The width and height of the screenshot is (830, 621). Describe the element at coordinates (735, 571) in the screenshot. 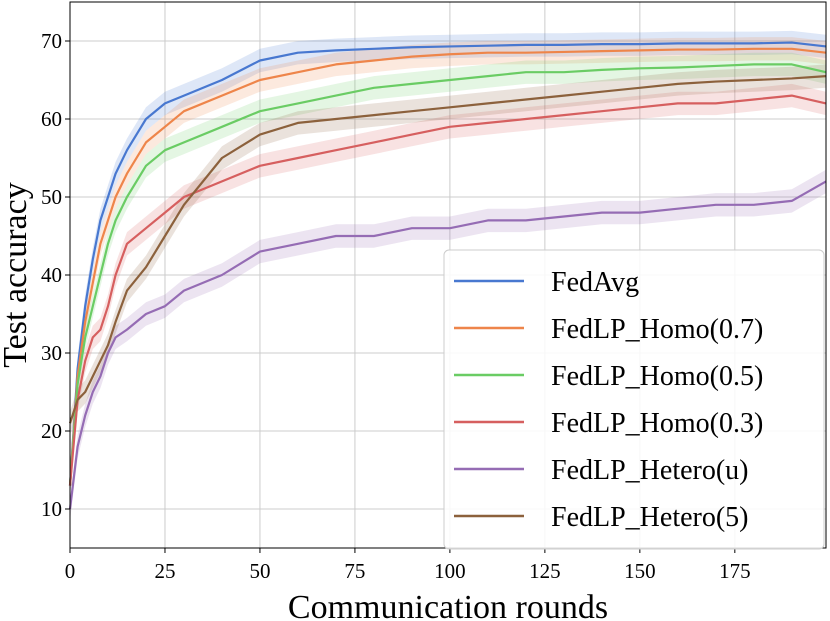

I see `x-tick-label: 175` at that location.